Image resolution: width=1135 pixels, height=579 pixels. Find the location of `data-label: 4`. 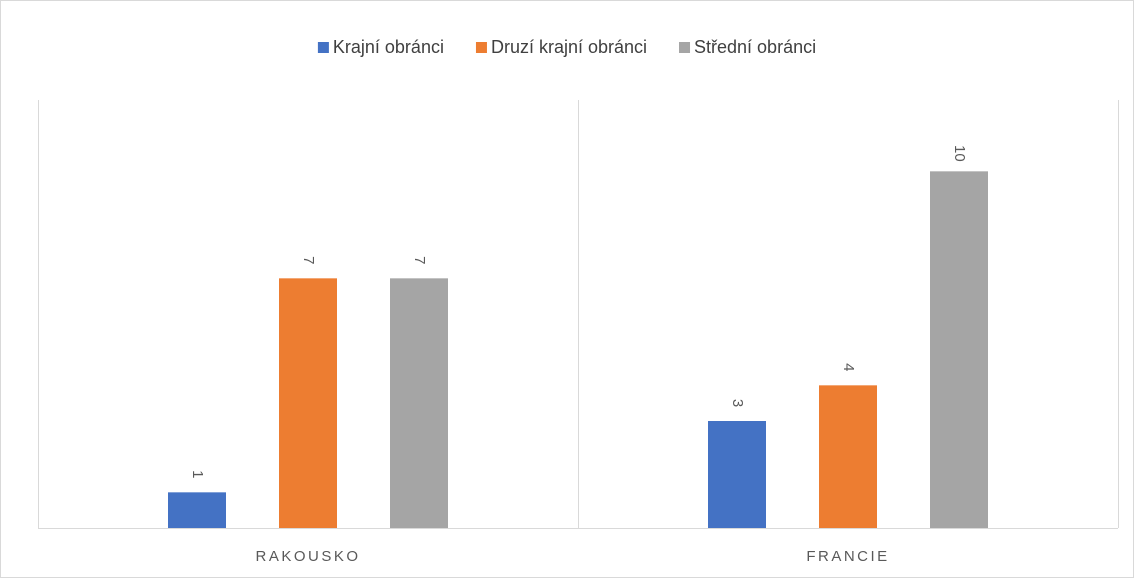

data-label: 4 is located at coordinates (848, 367).